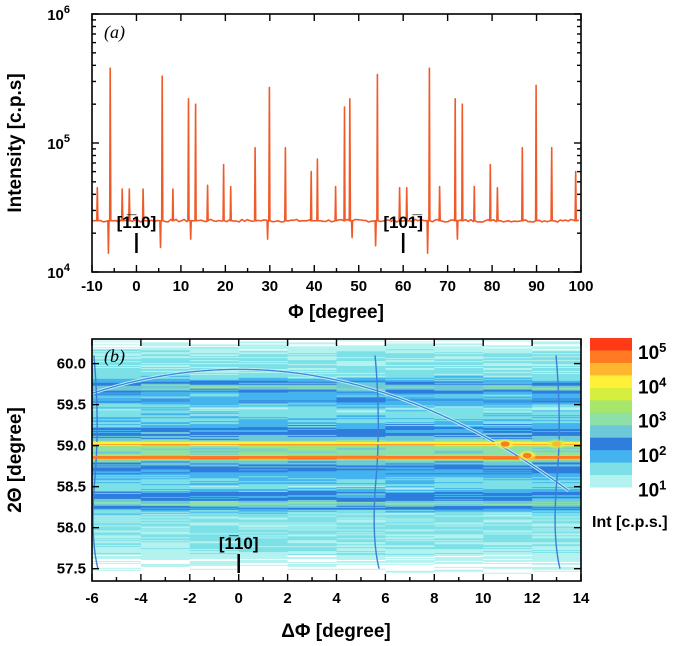 The height and width of the screenshot is (646, 690). I want to click on x-tick-label-a: 30, so click(269, 286).